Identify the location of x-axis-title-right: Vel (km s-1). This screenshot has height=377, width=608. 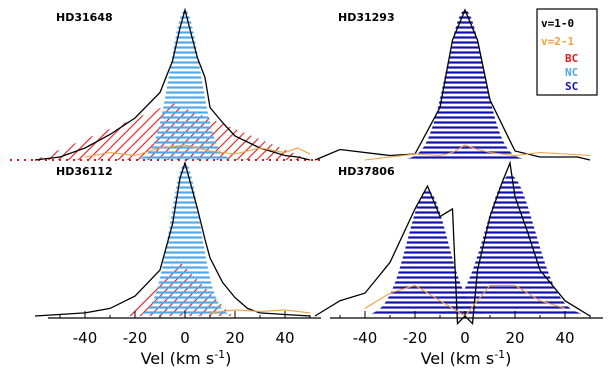
(466, 358).